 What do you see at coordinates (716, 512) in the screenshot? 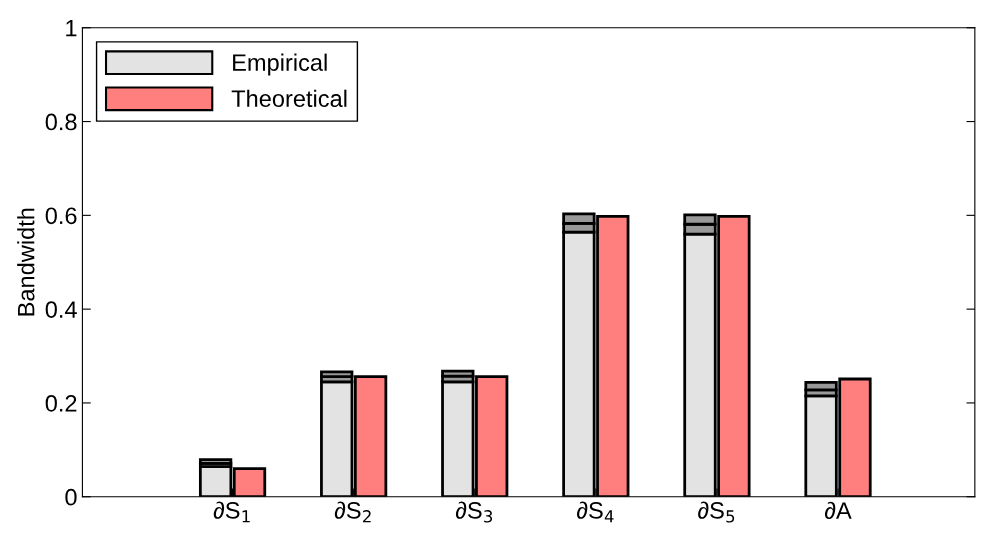
I see `x-tick-label: ∂S$_{5}$` at bounding box center [716, 512].